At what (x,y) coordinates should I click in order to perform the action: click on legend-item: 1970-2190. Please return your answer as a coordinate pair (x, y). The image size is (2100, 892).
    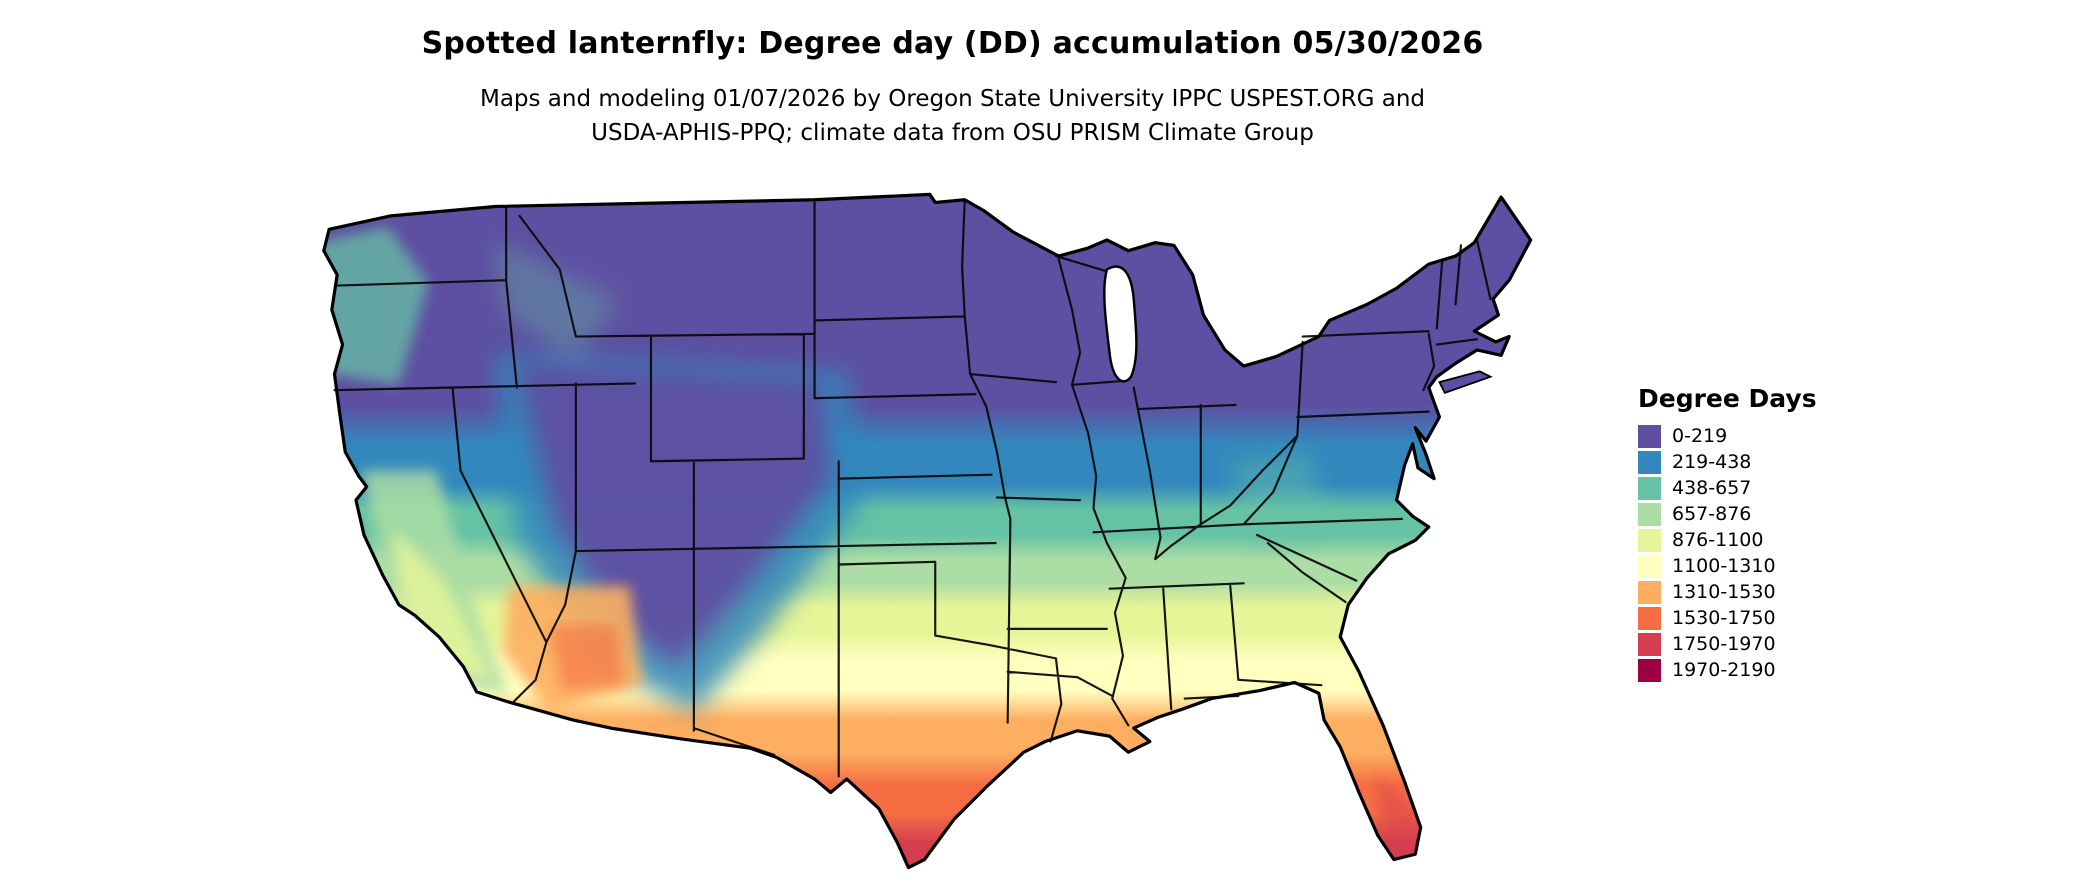
    Looking at the image, I should click on (1727, 670).